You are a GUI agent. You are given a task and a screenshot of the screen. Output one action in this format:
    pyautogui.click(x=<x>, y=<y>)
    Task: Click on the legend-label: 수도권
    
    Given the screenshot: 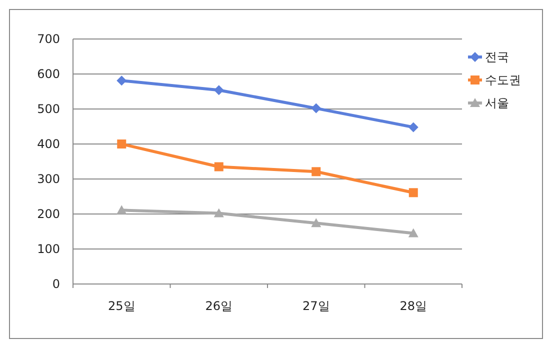 What is the action you would take?
    pyautogui.click(x=503, y=80)
    